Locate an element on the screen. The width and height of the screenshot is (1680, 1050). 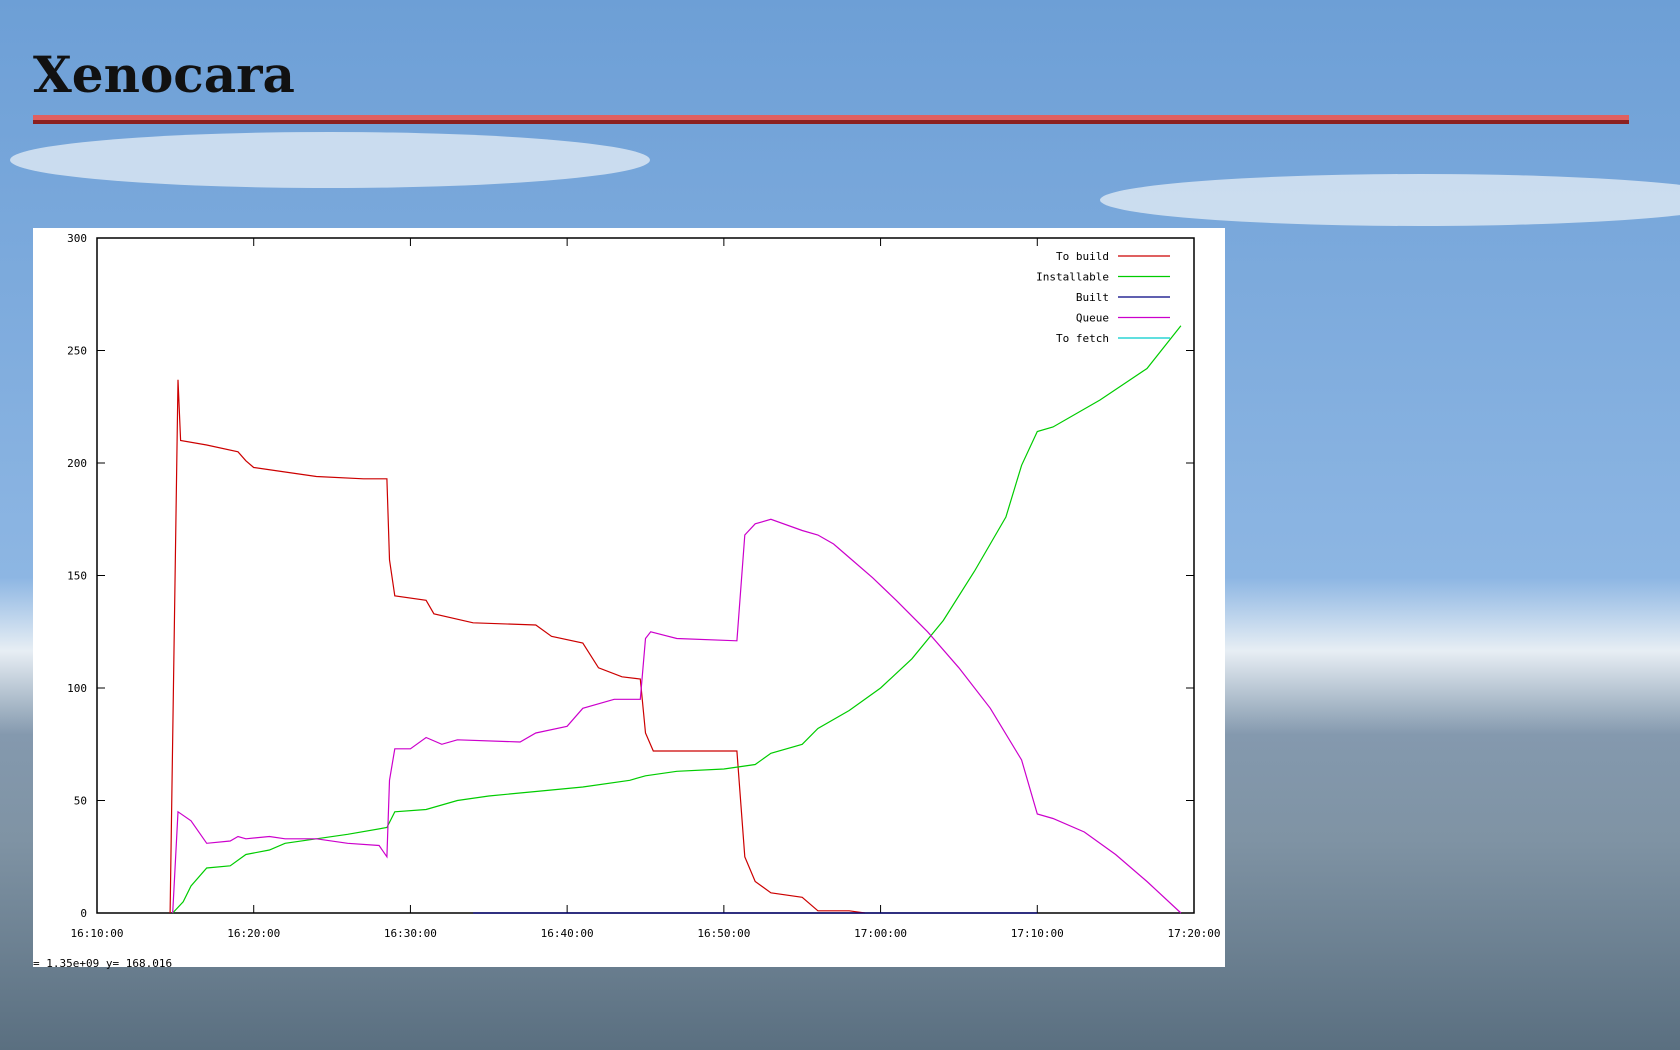
y-tick-label: 150 is located at coordinates (77, 576).